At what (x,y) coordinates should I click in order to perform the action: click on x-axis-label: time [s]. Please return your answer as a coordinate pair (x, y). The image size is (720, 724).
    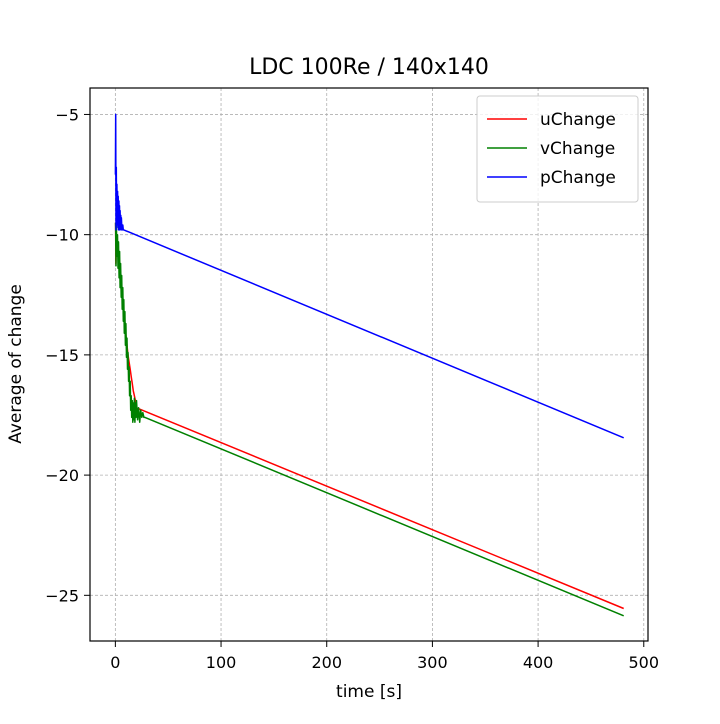
    Looking at the image, I should click on (369, 692).